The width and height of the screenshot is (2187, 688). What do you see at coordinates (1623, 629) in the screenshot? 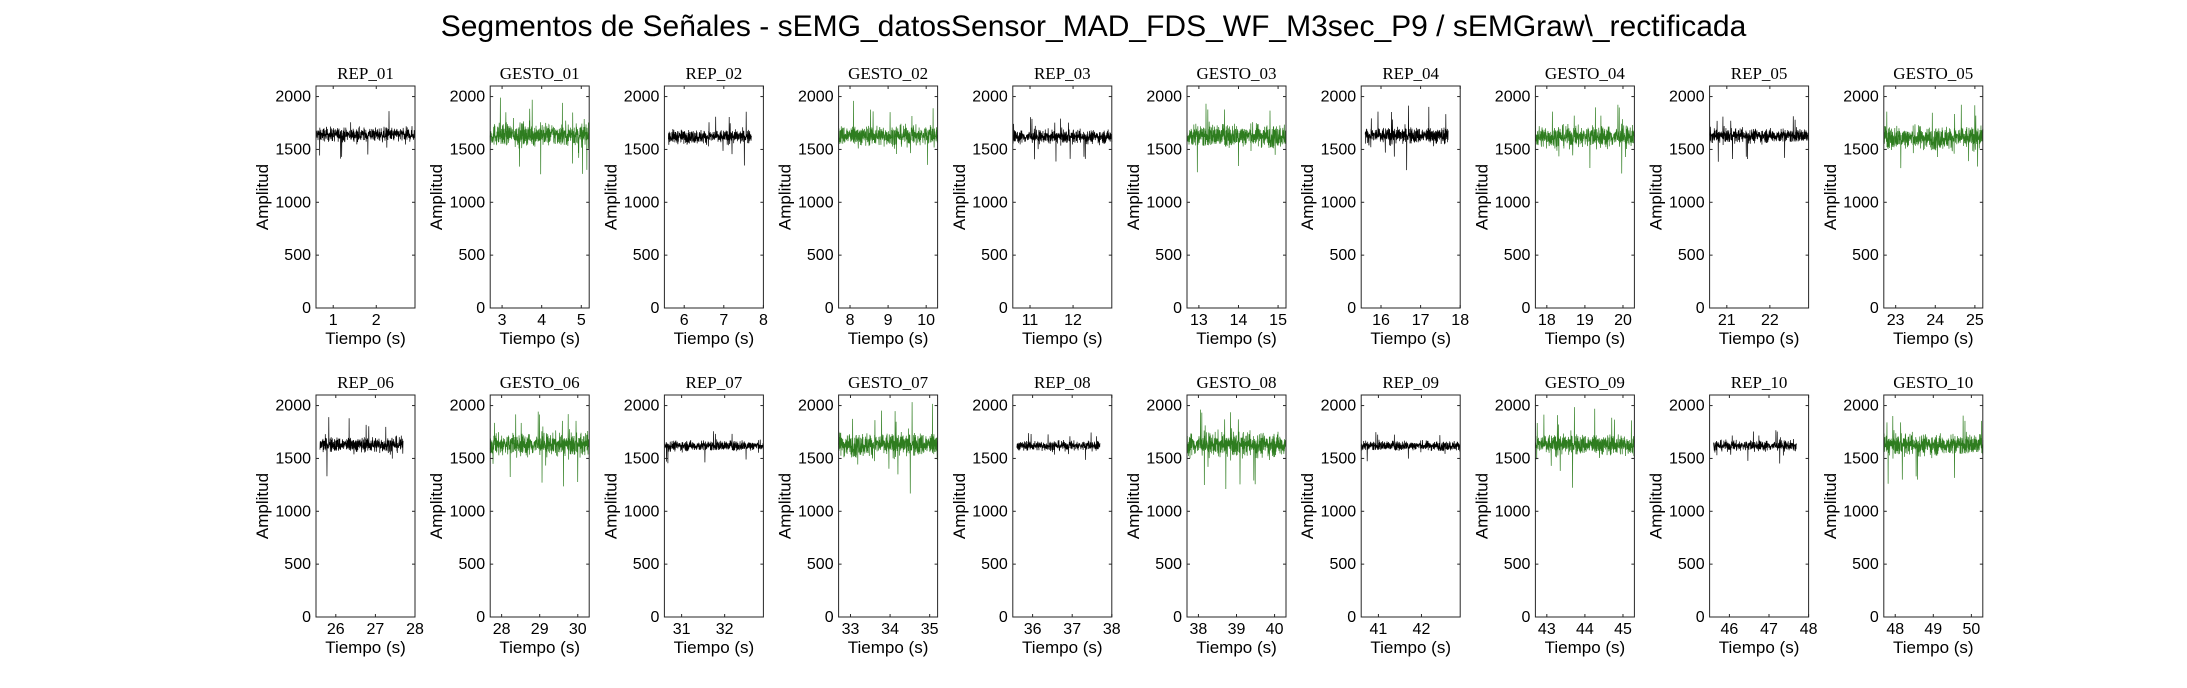
I see `x-tick-label: 45` at bounding box center [1623, 629].